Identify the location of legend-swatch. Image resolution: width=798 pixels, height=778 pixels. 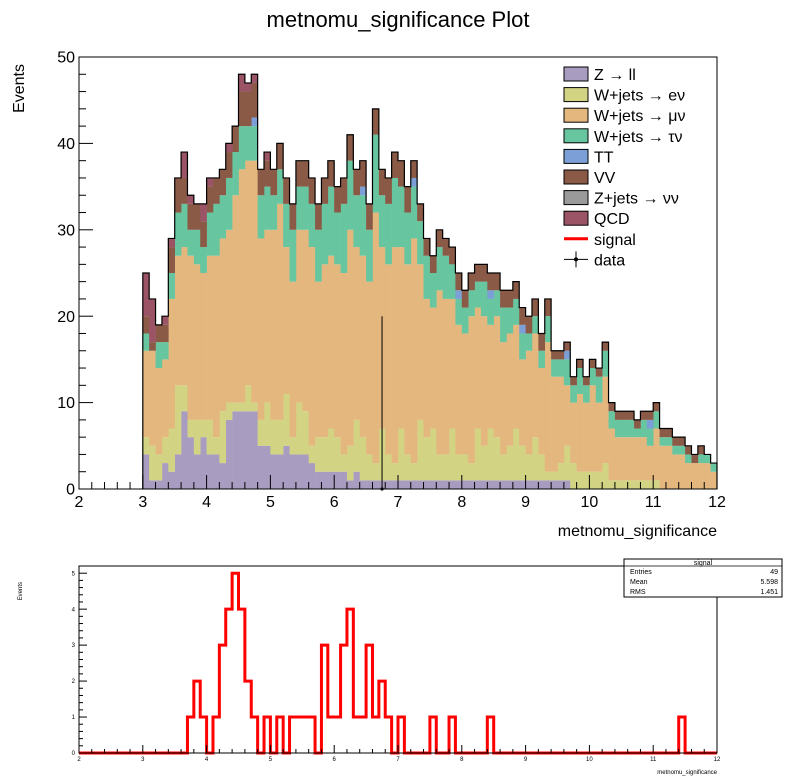
(576, 177).